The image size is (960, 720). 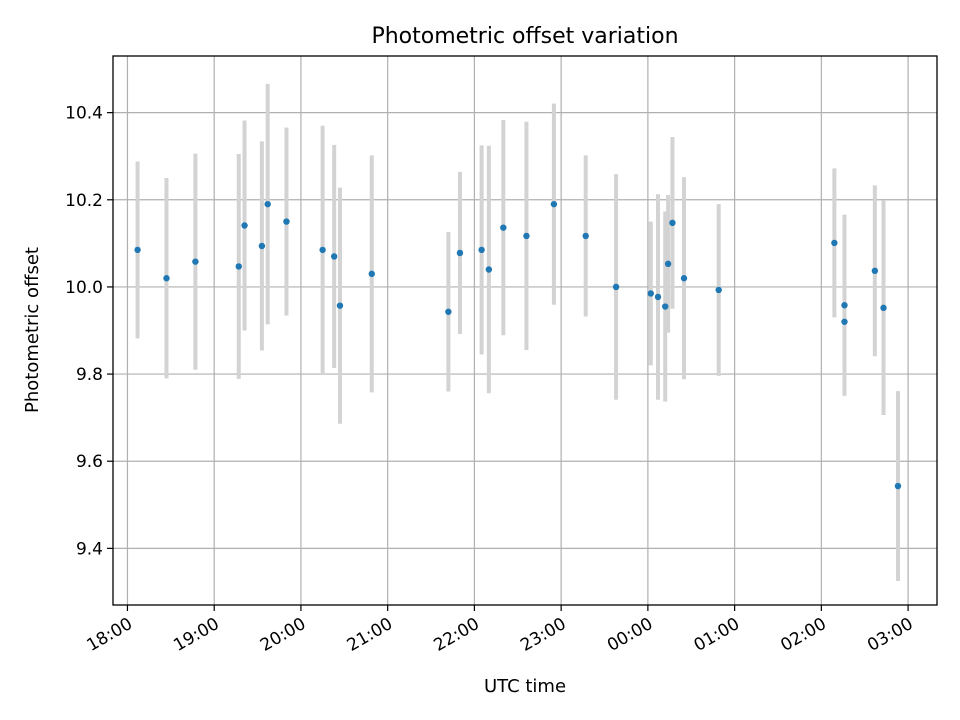 I want to click on y-tick-label: 9.6, so click(x=89, y=462).